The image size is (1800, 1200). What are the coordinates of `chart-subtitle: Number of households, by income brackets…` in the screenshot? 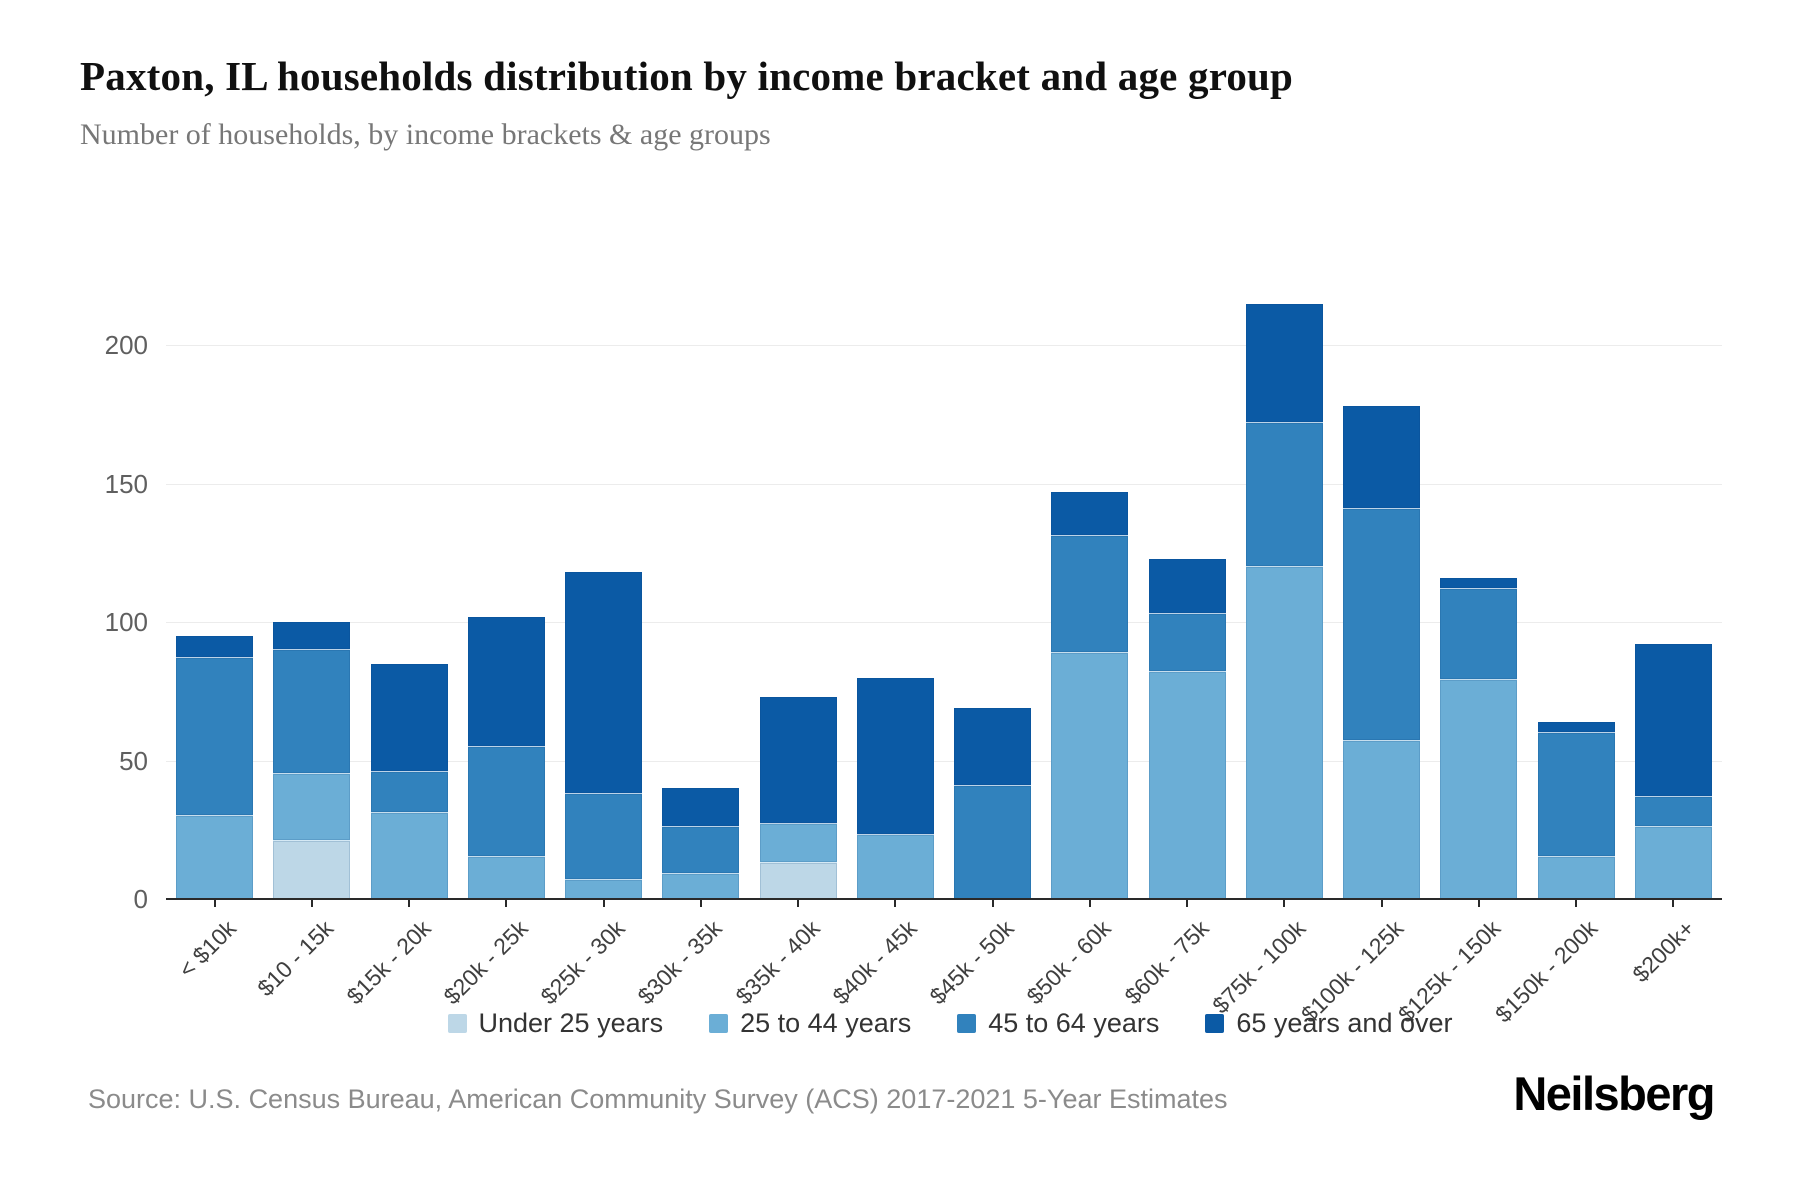 It's located at (425, 134).